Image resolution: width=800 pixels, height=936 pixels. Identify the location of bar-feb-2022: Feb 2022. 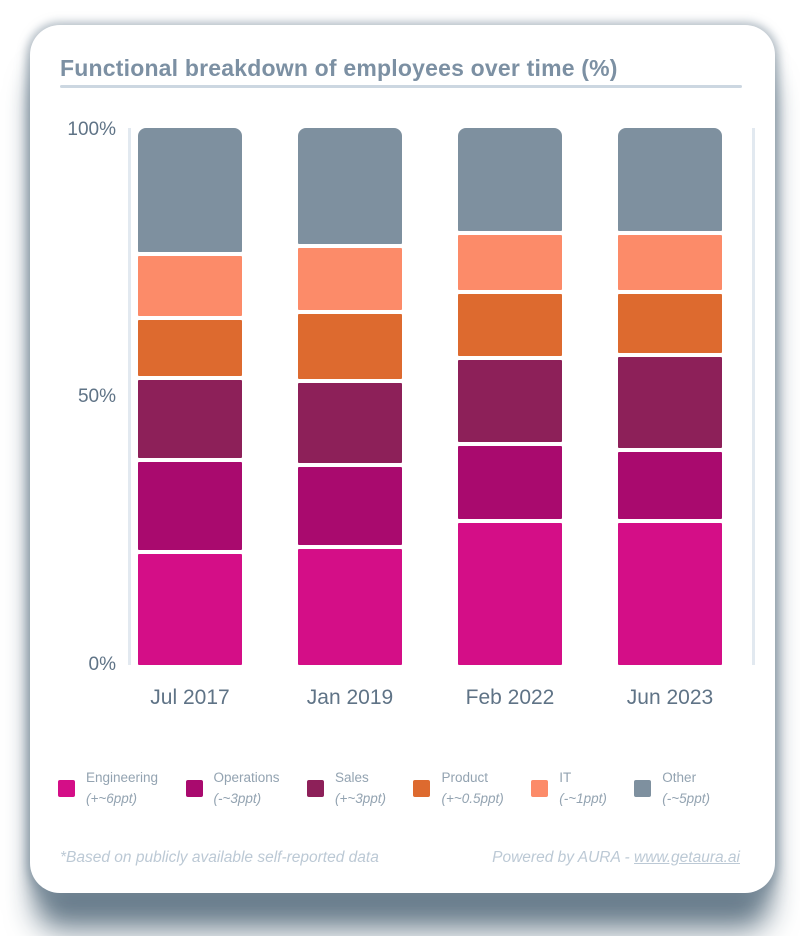
(510, 418).